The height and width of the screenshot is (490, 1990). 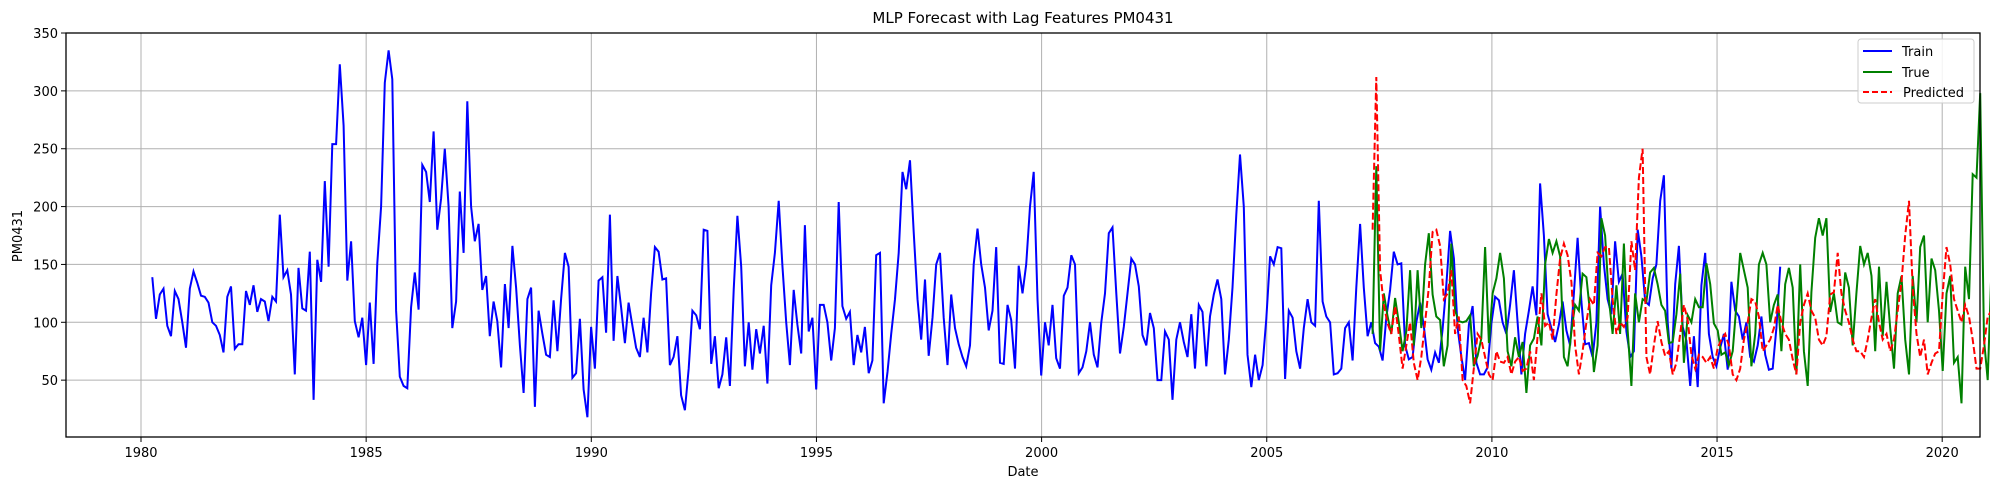 I want to click on x-tick-label: 2020, so click(x=1942, y=453).